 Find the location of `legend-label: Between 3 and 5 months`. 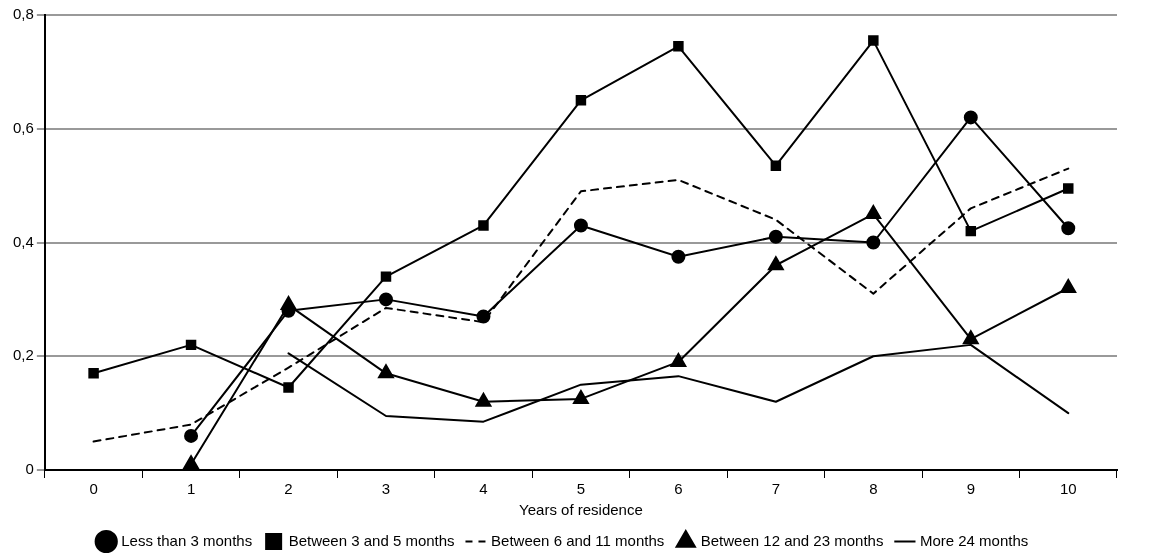

legend-label: Between 3 and 5 months is located at coordinates (371, 540).